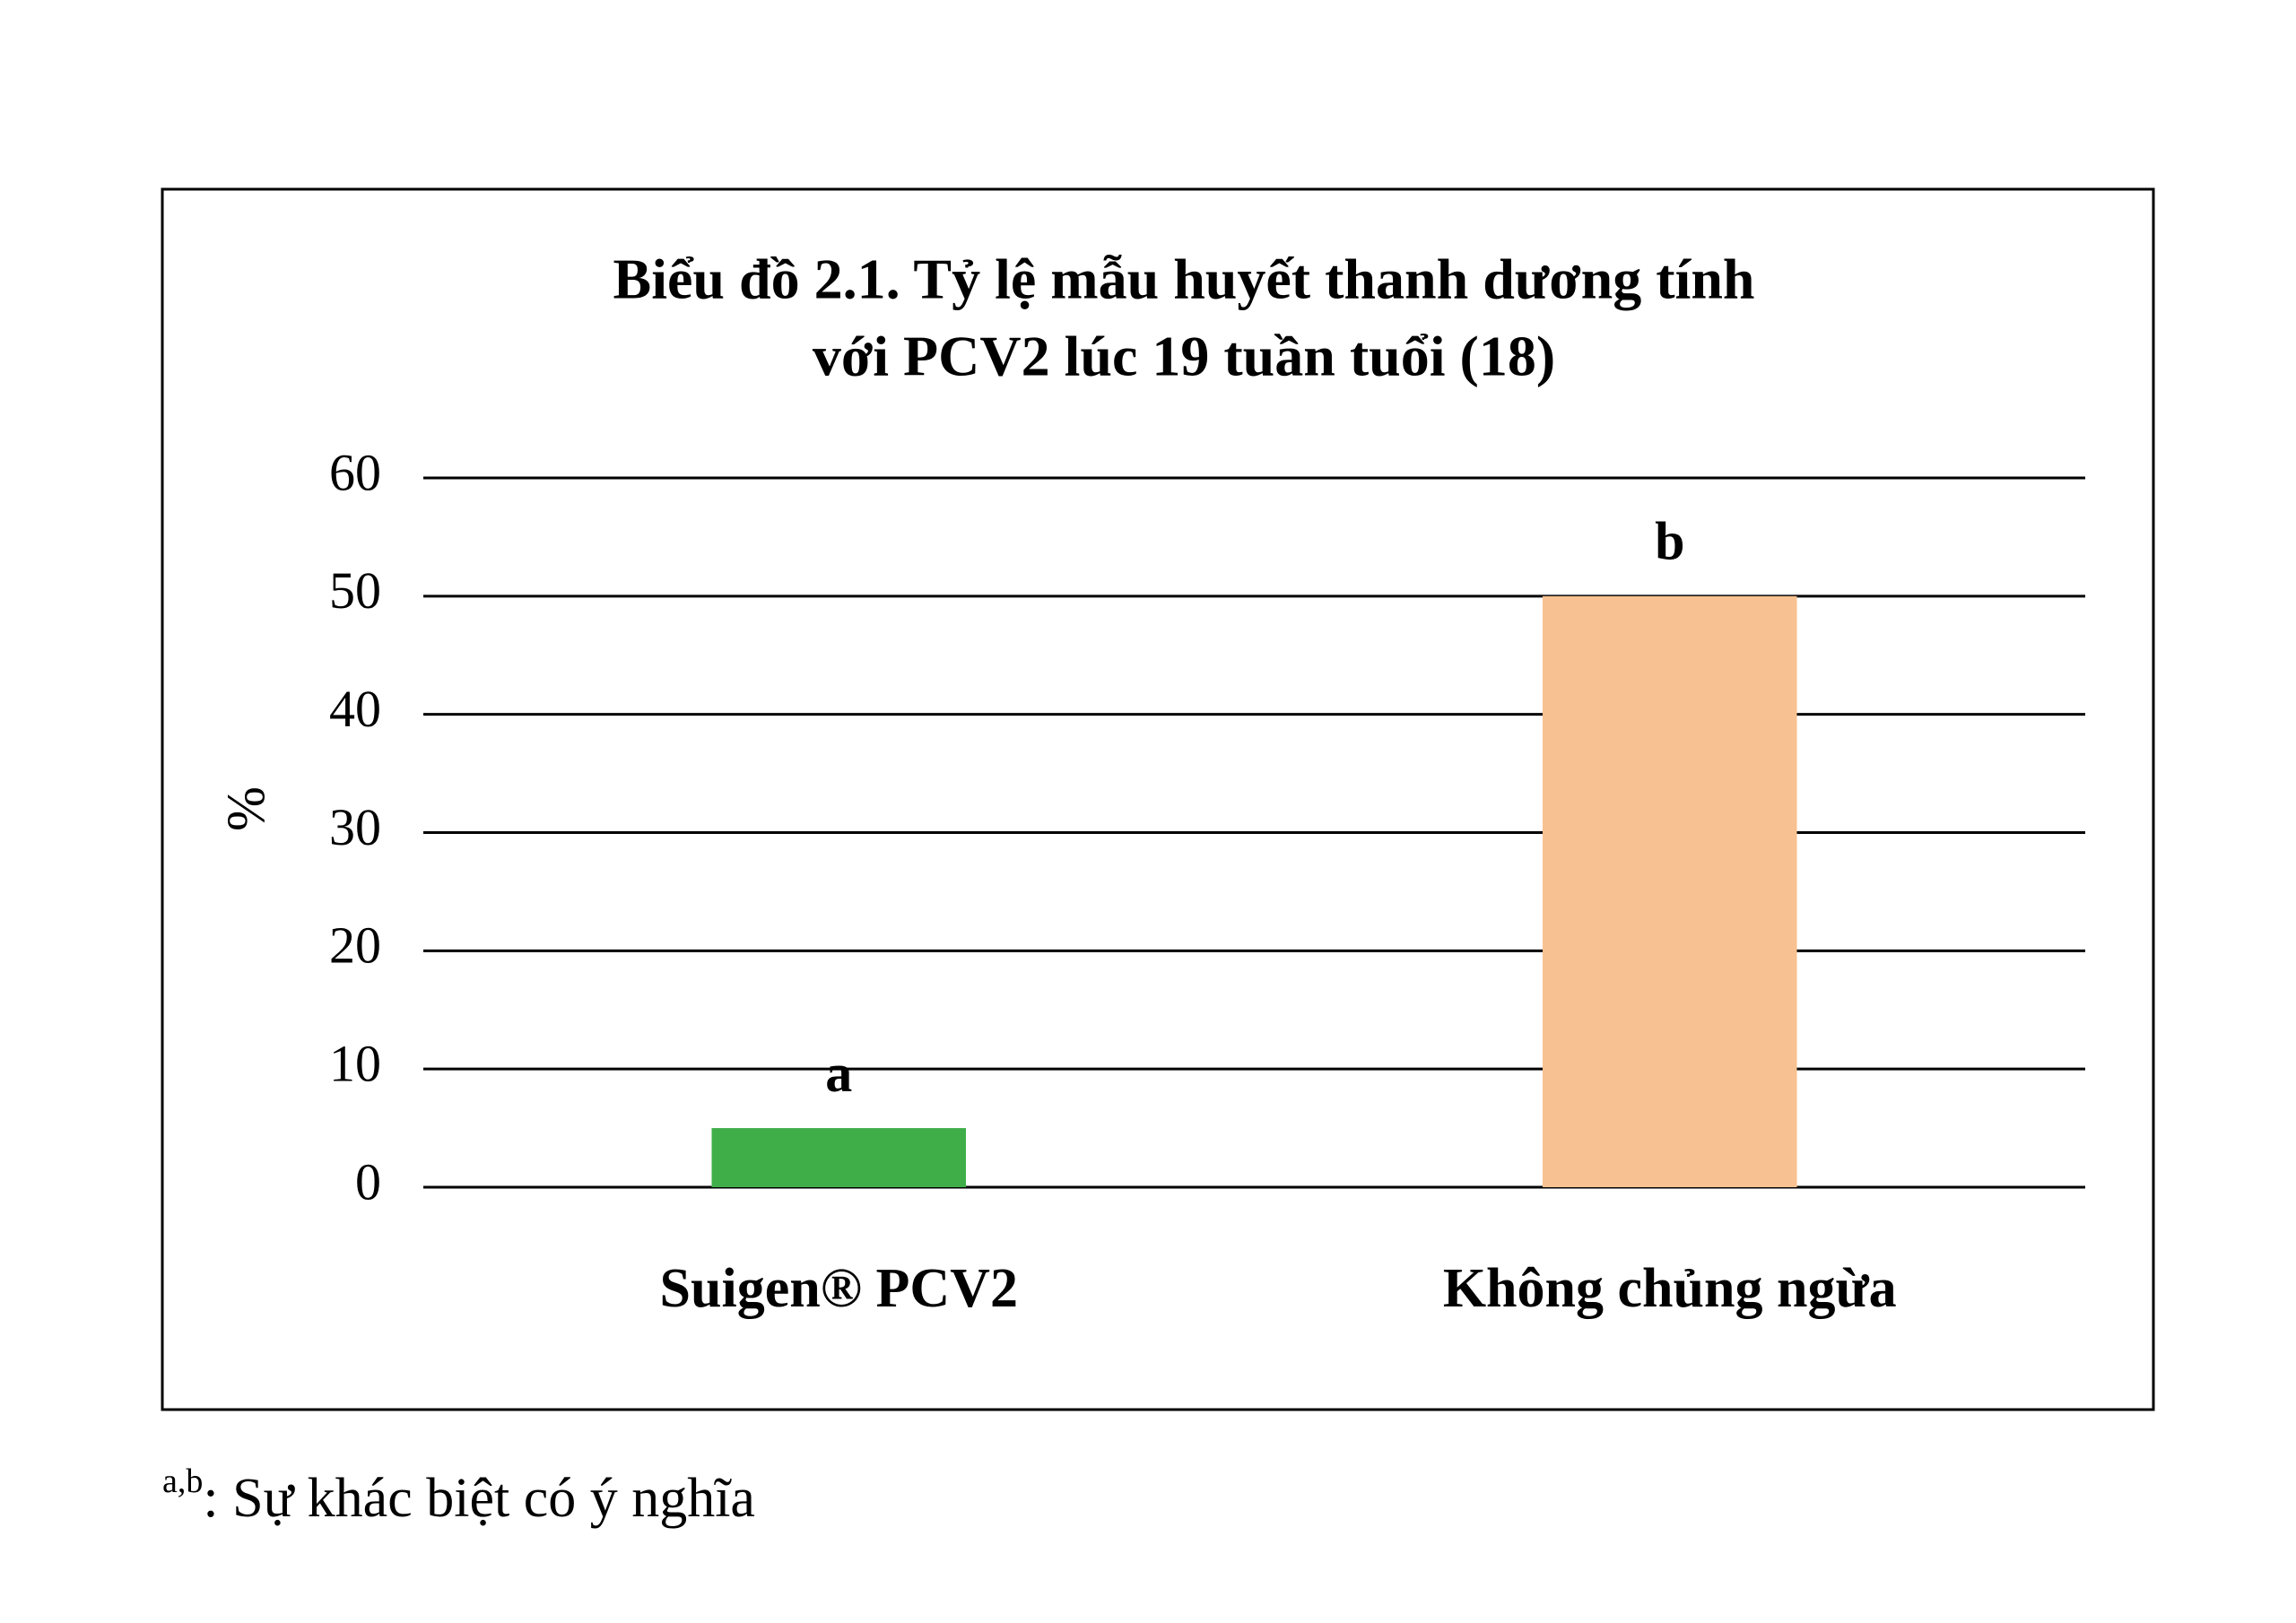 The height and width of the screenshot is (1623, 2296). What do you see at coordinates (368, 1181) in the screenshot?
I see `y-tick-label: 0` at bounding box center [368, 1181].